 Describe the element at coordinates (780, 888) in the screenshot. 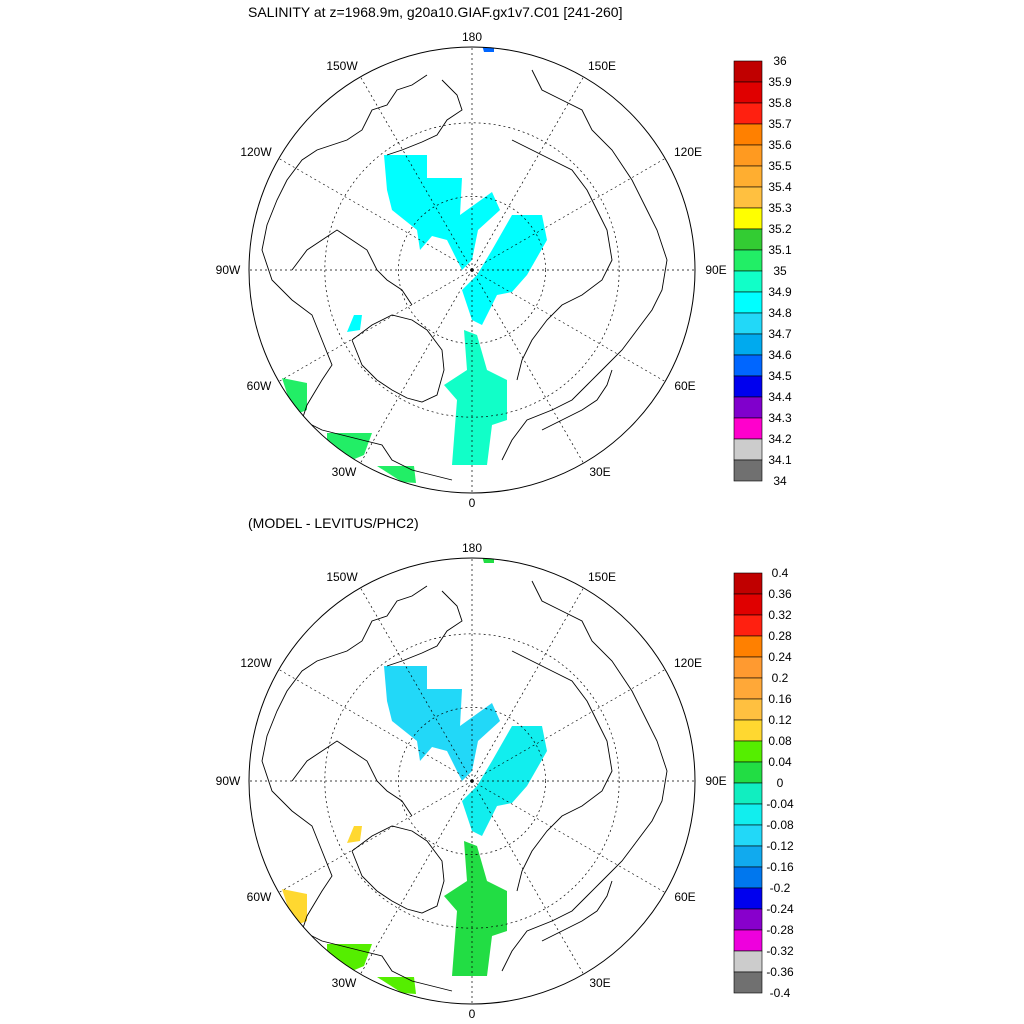

I see `colorbar-label: -0.2` at that location.